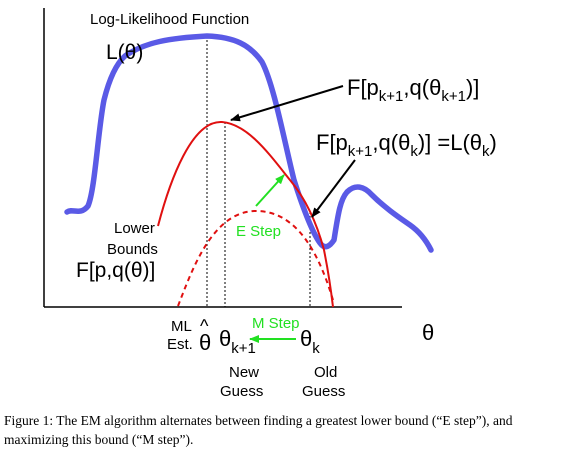 The image size is (582, 469). What do you see at coordinates (205, 342) in the screenshot?
I see `ml-theta-symbol: θ` at bounding box center [205, 342].